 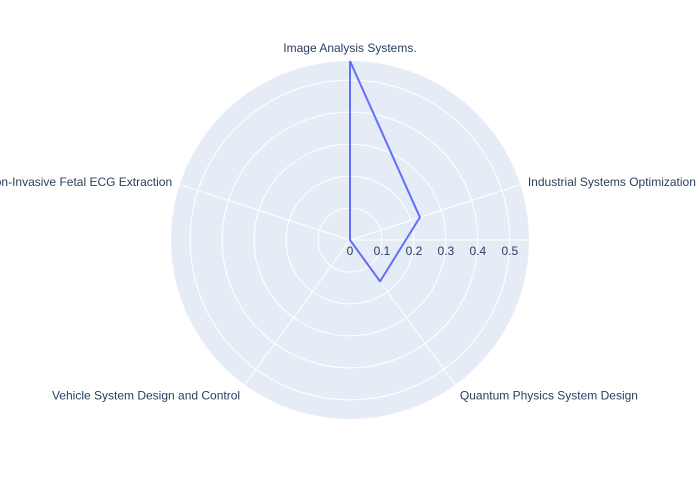 What do you see at coordinates (86, 182) in the screenshot?
I see `axis-label-non-invasive-fetal-ecg-extraction: Non-Invasive Fetal ECG Extraction` at bounding box center [86, 182].